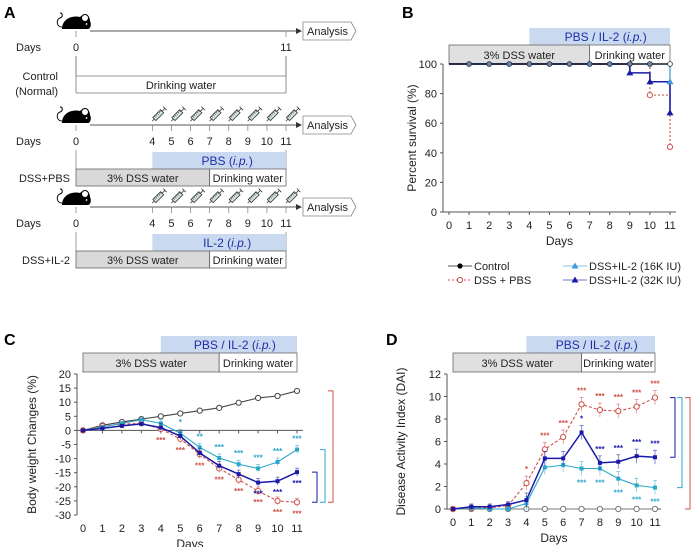  I want to click on drinking-water-bar, so click(248, 259).